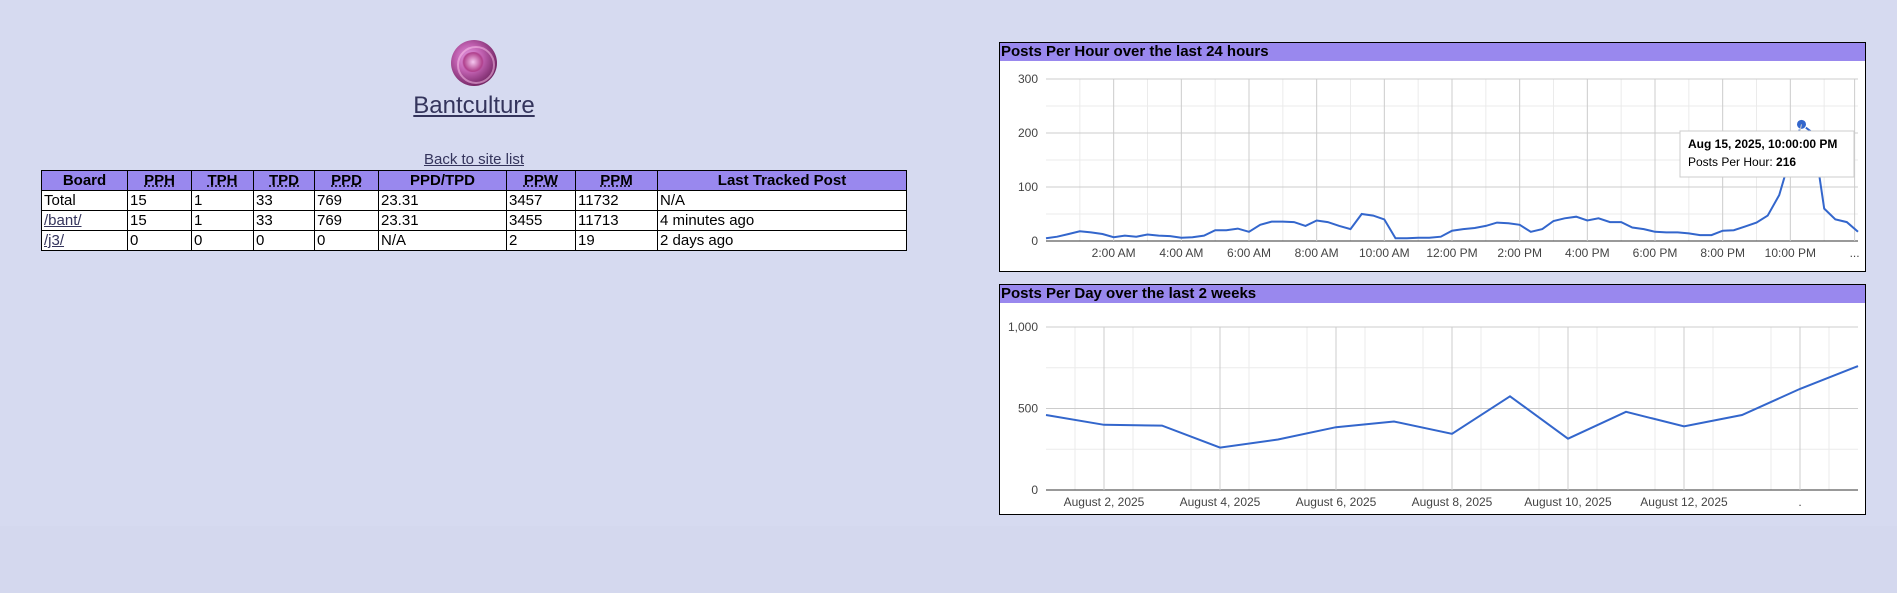 This screenshot has width=1897, height=593. I want to click on column-header-ppm: PPM, so click(616, 180).